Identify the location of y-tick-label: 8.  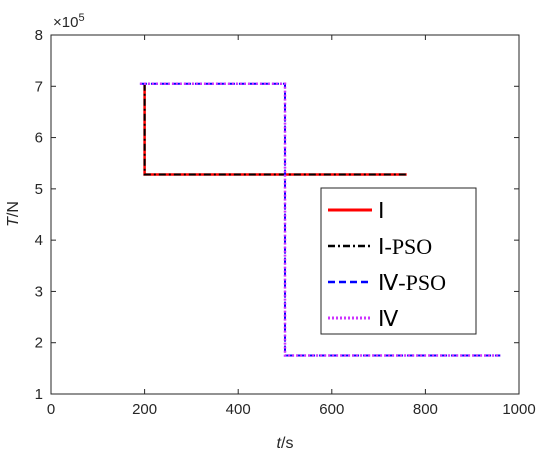
(39, 35).